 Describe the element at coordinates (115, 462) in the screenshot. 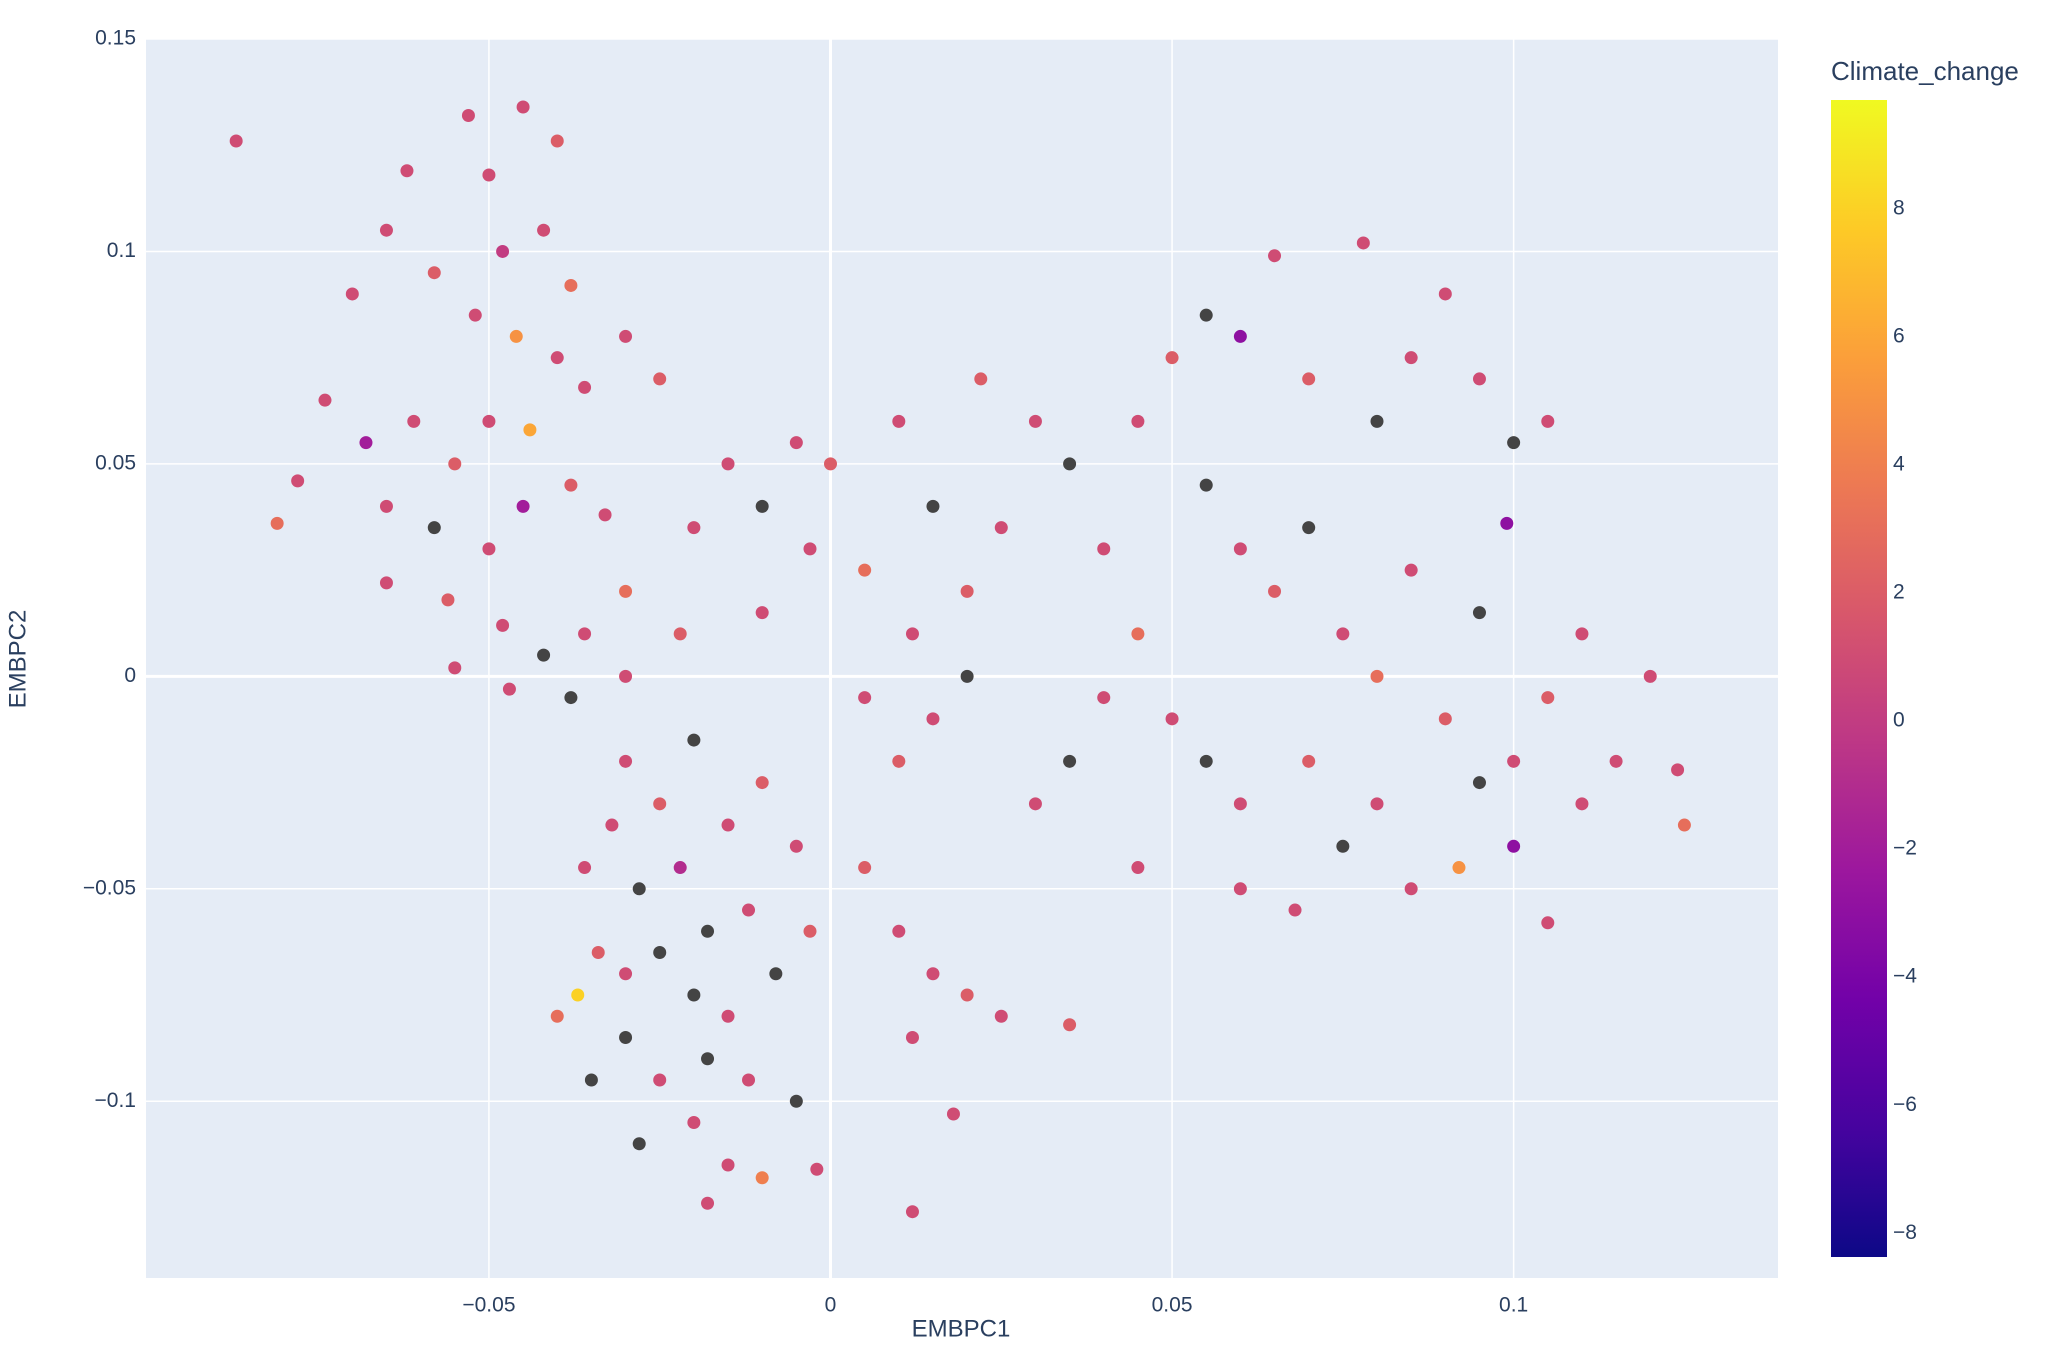

I see `y-tick-label: 0.05` at that location.